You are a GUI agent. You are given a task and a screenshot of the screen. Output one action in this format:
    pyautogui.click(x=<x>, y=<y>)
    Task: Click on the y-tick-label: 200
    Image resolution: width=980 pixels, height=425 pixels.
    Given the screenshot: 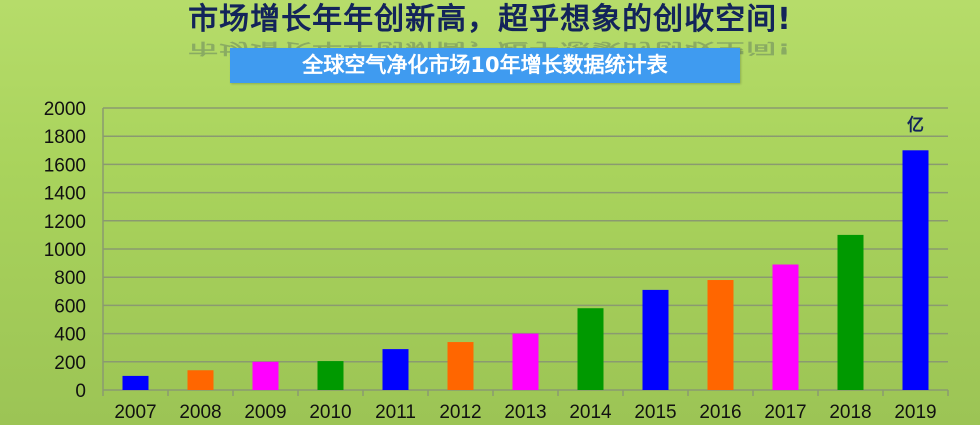 What is the action you would take?
    pyautogui.click(x=70, y=363)
    